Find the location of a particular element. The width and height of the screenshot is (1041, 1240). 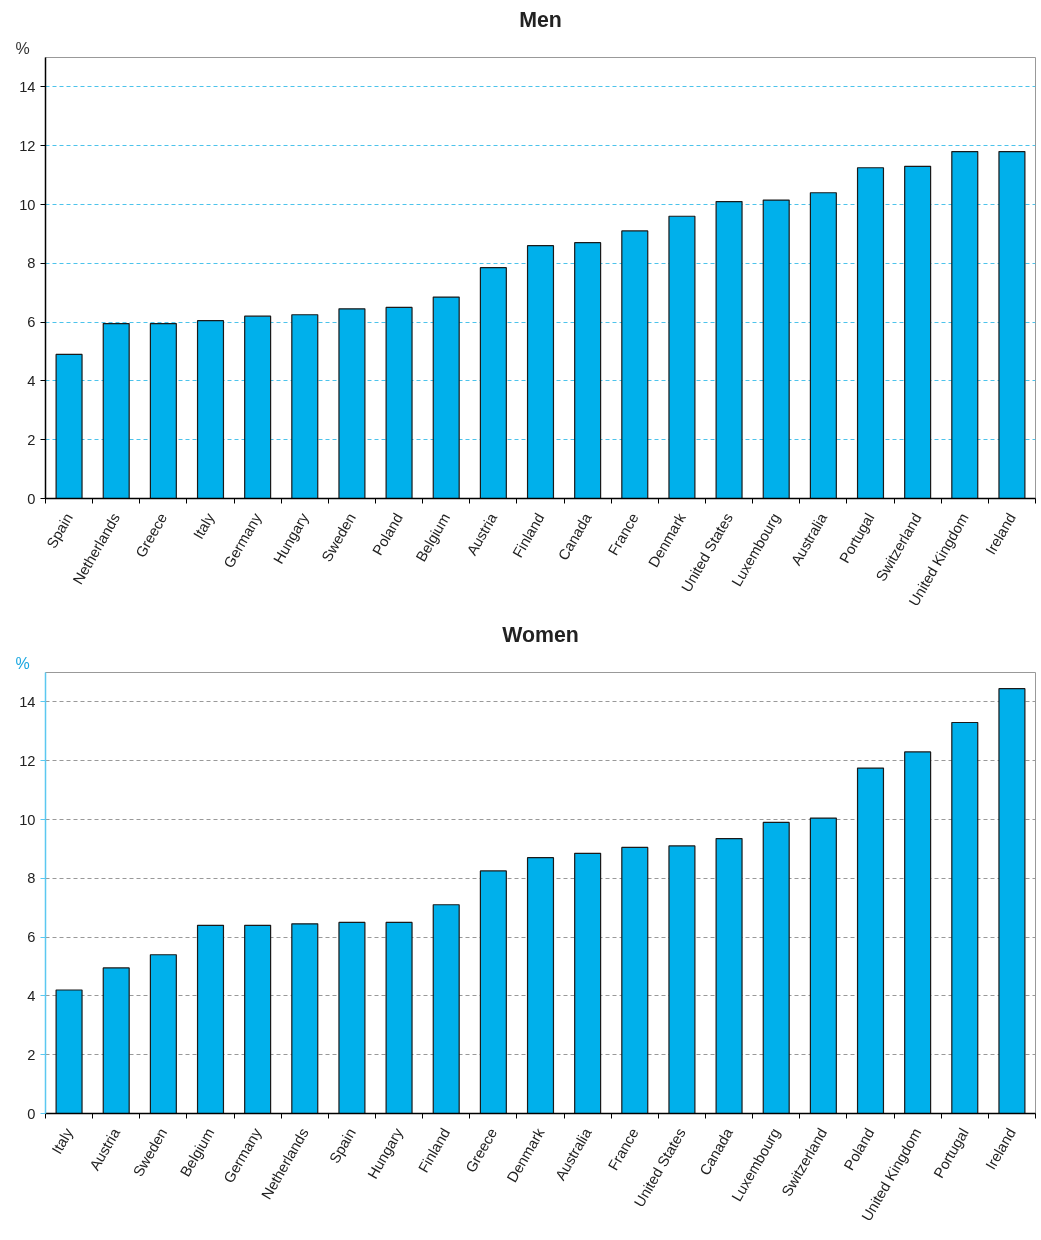

chart-title: Men is located at coordinates (540, 19).